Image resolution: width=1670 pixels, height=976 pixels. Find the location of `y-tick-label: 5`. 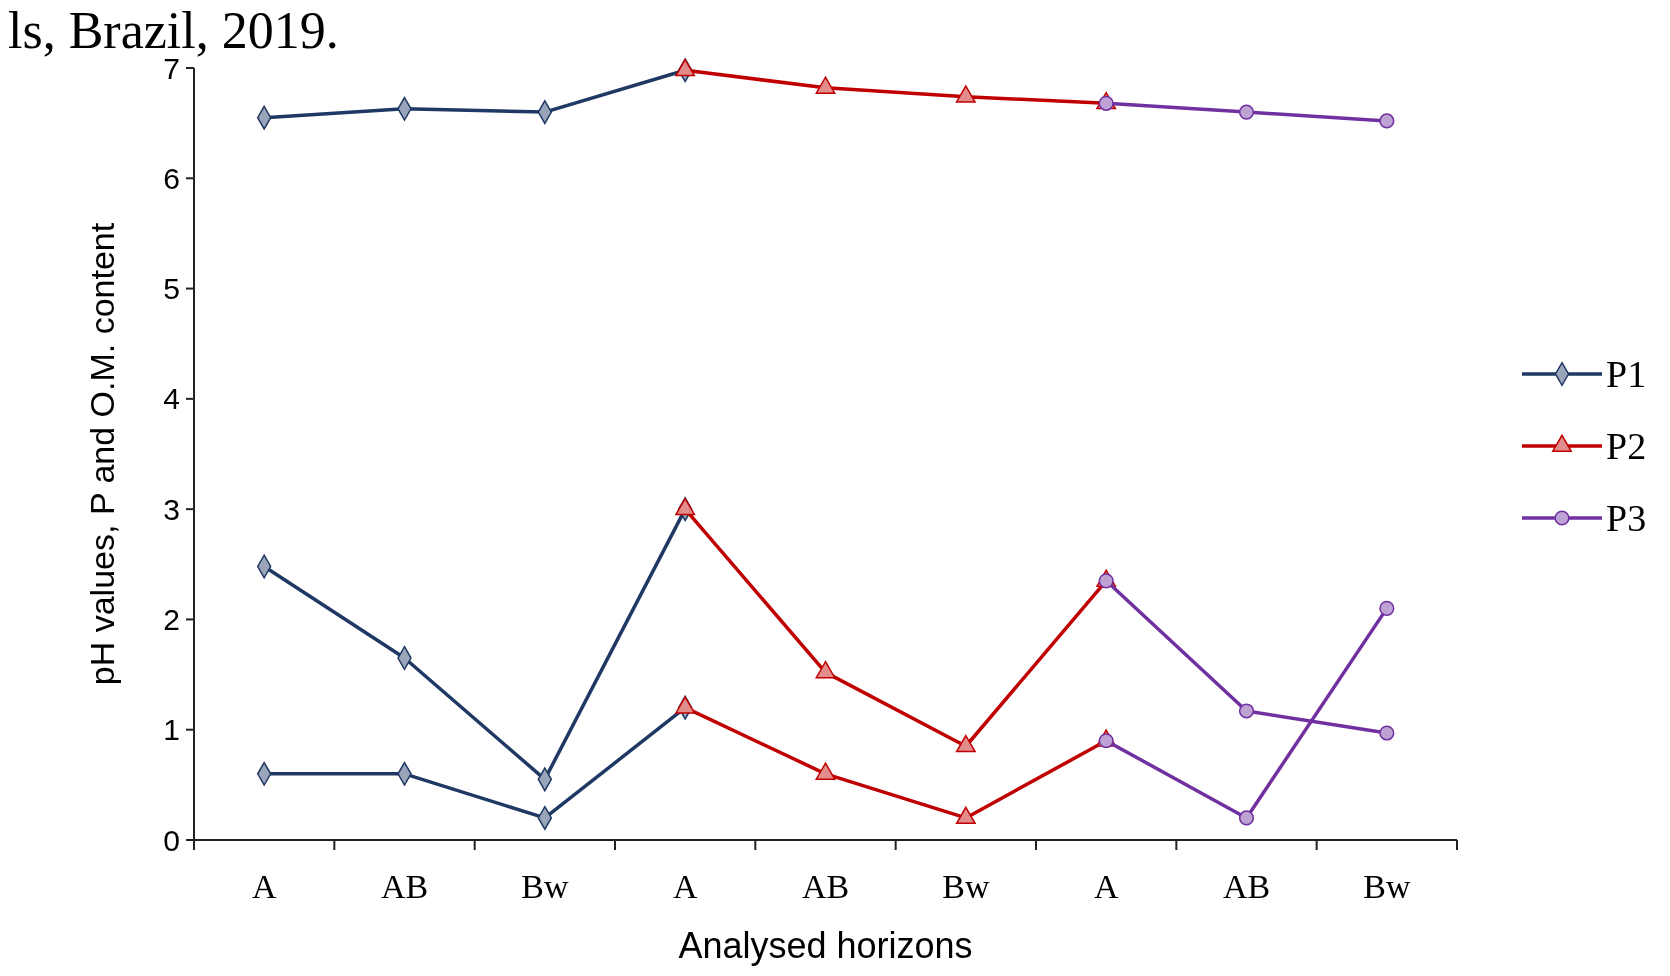

y-tick-label: 5 is located at coordinates (171, 289).